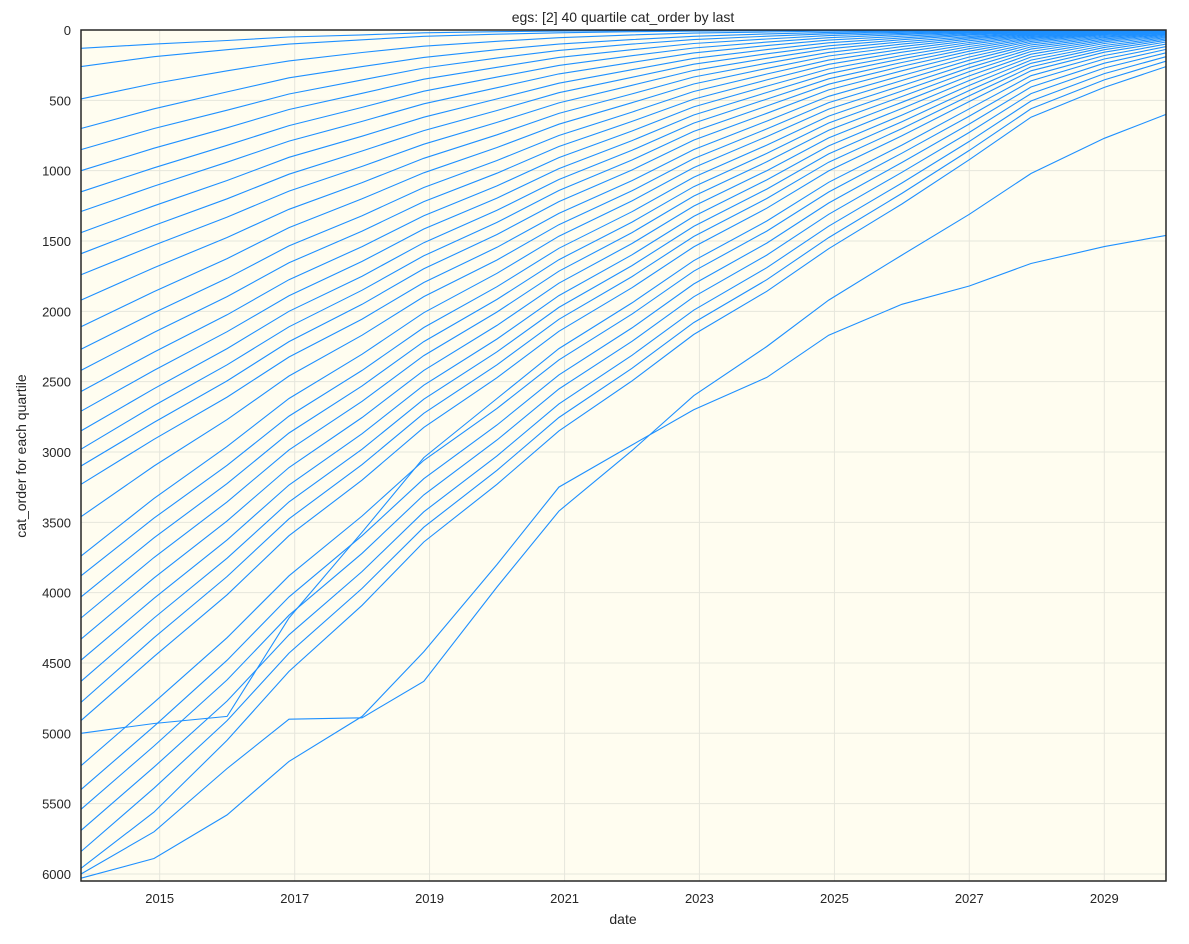 Image resolution: width=1189 pixels, height=944 pixels. What do you see at coordinates (67, 30) in the screenshot?
I see `y-tick-label: 0` at bounding box center [67, 30].